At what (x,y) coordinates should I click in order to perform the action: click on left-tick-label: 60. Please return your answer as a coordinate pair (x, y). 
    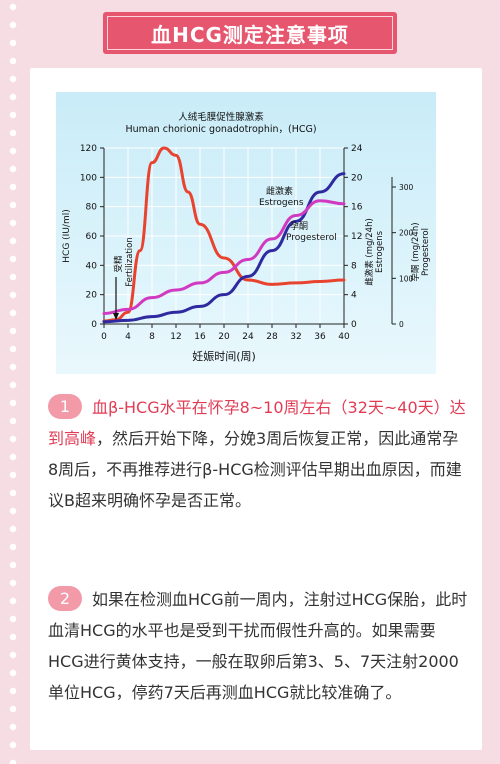
    Looking at the image, I should click on (92, 237).